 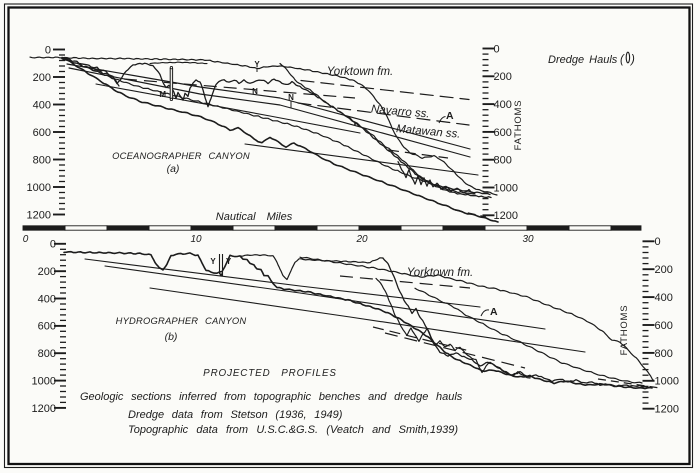 I want to click on svg-text: 10, so click(x=196, y=239).